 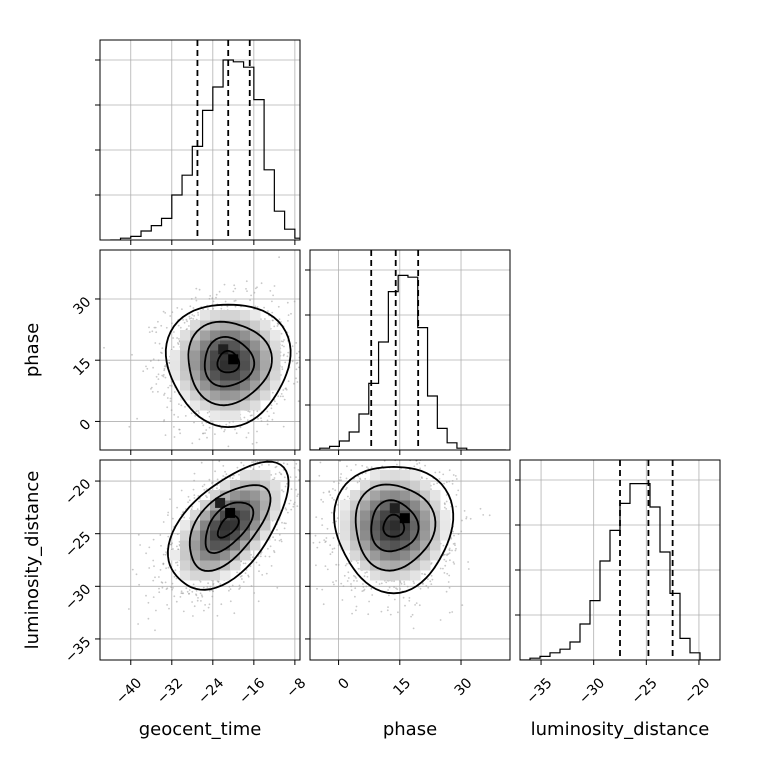 What do you see at coordinates (408, 362) in the screenshot?
I see `histogram-phase` at bounding box center [408, 362].